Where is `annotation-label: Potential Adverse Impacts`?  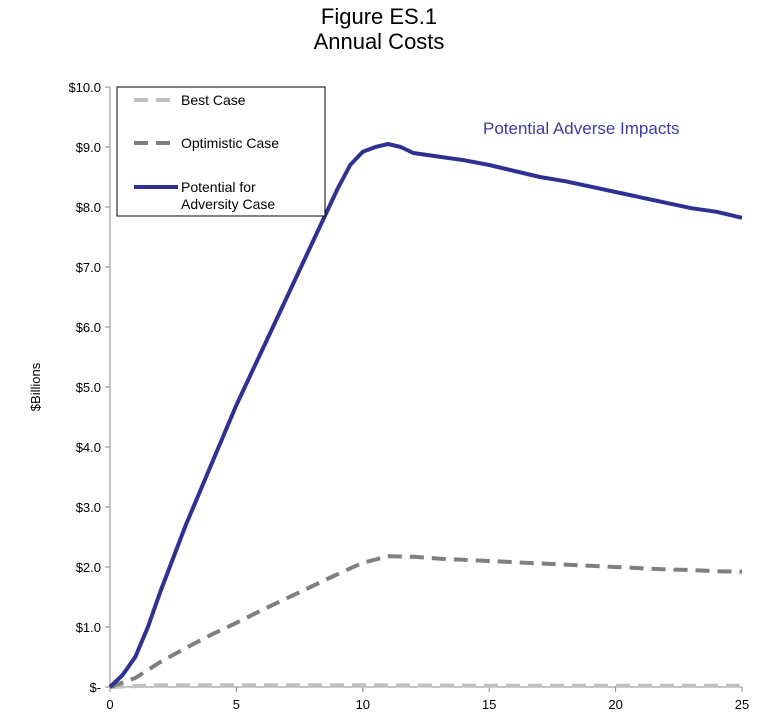
annotation-label: Potential Adverse Impacts is located at coordinates (581, 128).